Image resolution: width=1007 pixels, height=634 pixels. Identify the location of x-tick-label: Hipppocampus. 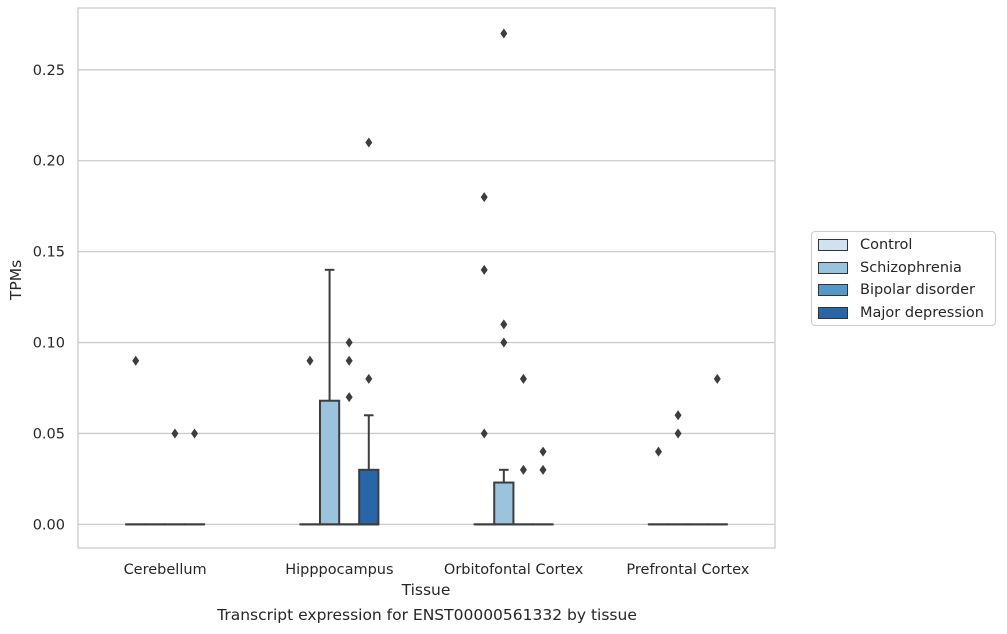
(339, 570).